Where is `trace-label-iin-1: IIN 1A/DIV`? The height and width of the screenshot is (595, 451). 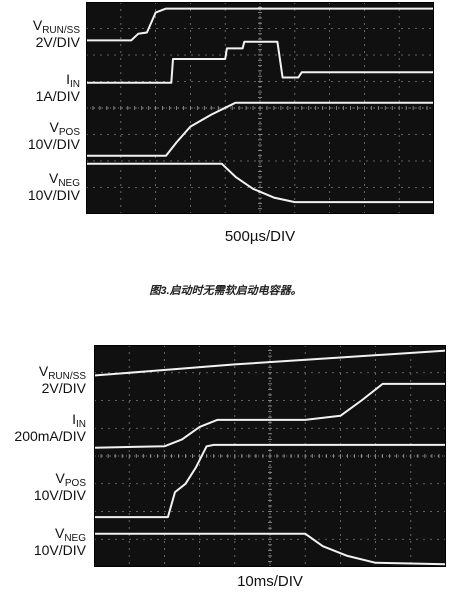 trace-label-iin-1: IIN 1A/DIV is located at coordinates (40, 88).